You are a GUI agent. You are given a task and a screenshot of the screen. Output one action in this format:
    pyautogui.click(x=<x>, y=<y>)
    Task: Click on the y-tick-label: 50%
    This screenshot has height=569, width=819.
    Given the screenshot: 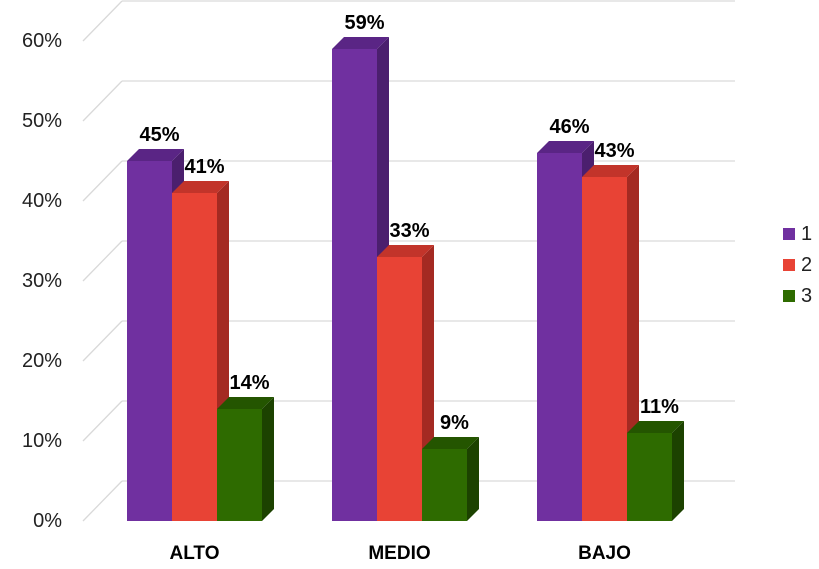 What is the action you would take?
    pyautogui.click(x=42, y=121)
    